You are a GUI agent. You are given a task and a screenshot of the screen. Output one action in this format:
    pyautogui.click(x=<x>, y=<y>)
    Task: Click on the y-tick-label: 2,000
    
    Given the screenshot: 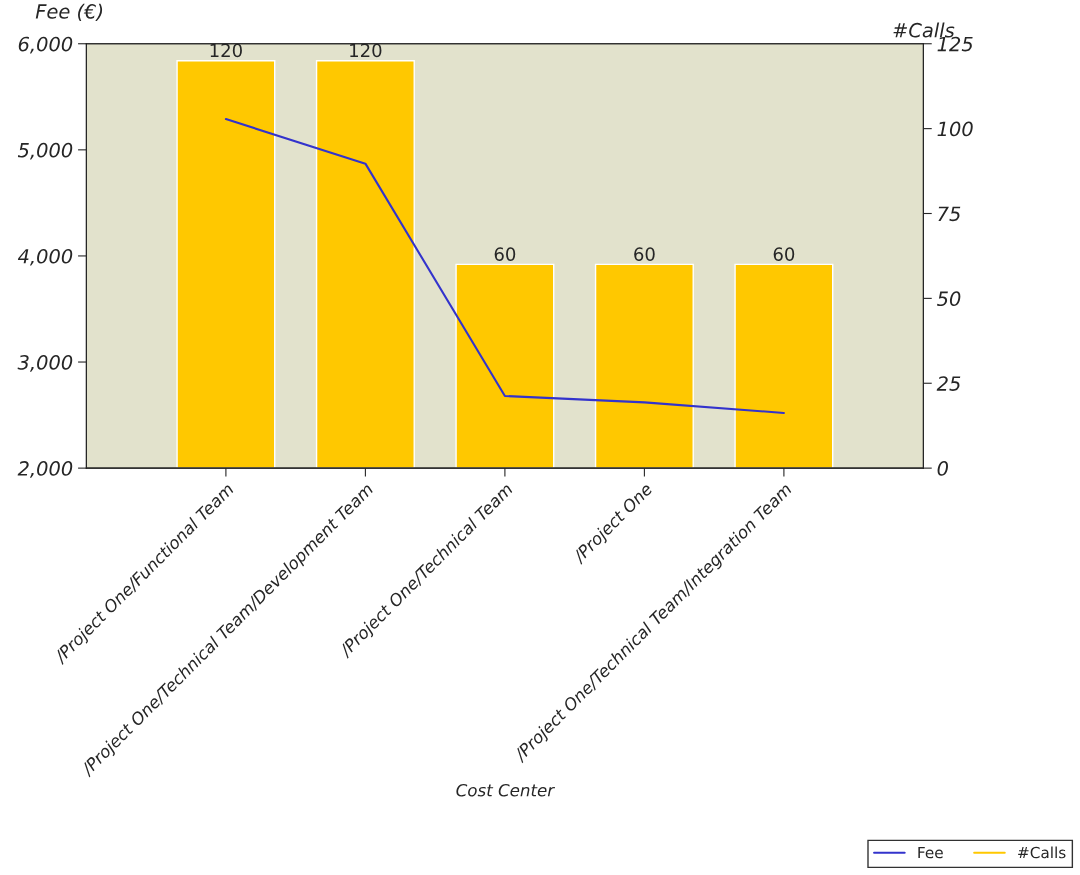 What is the action you would take?
    pyautogui.click(x=45, y=469)
    